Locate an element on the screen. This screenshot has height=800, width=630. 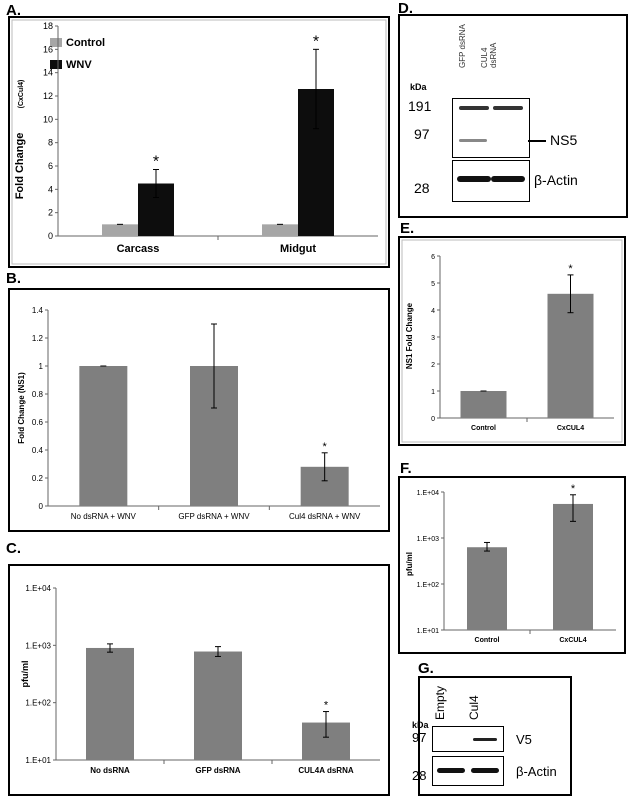
y-tick-label: 16 is located at coordinates (48, 49).